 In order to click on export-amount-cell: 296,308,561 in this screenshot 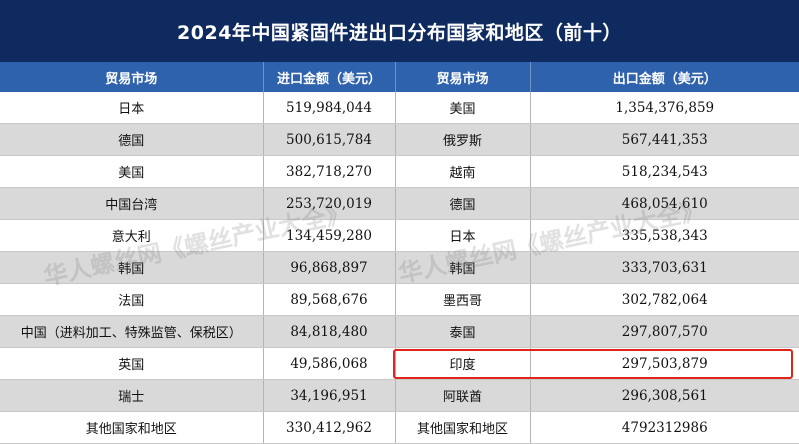, I will do `click(664, 395)`.